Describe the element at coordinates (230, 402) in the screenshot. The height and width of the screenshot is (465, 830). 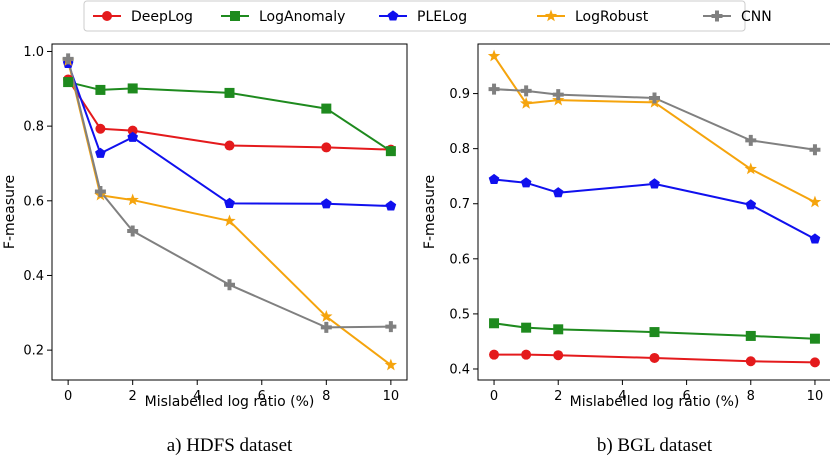
I see `hdfs-x-axis-label: Mislabelled log ratio (%)` at that location.